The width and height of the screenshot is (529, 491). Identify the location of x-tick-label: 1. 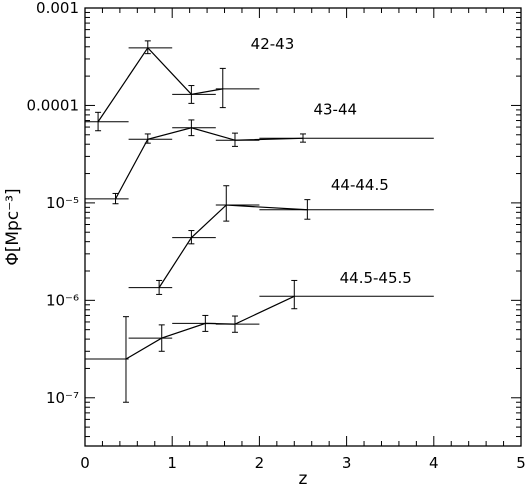
(172, 463).